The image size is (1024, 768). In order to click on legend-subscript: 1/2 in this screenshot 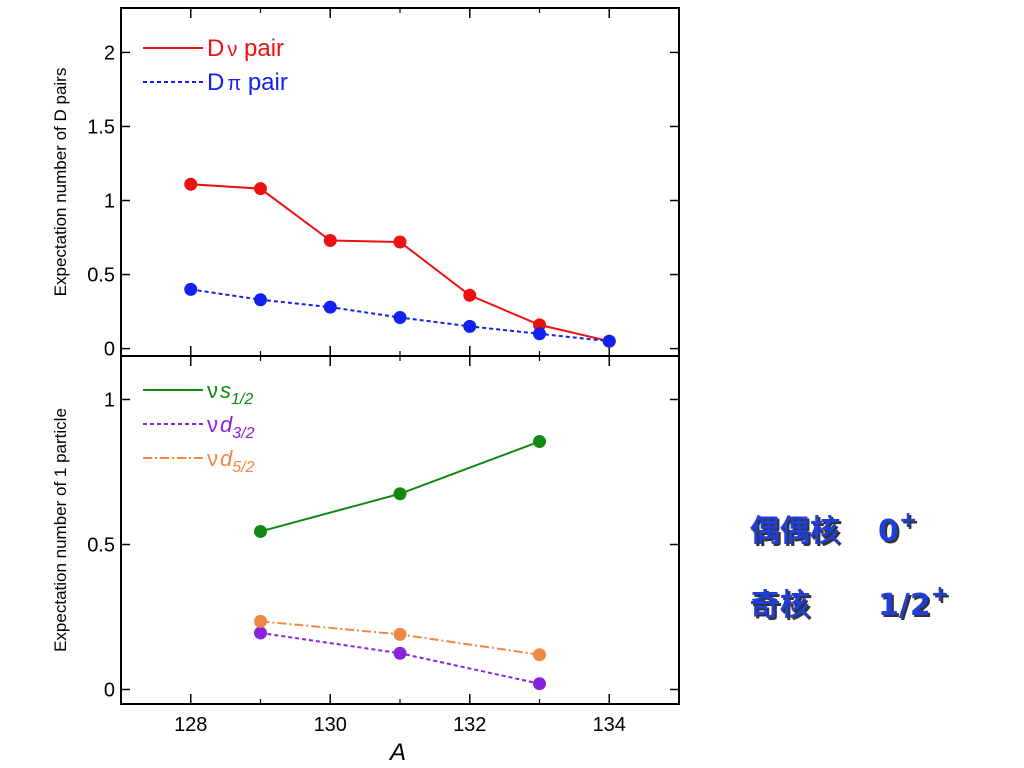, I will do `click(242, 399)`.